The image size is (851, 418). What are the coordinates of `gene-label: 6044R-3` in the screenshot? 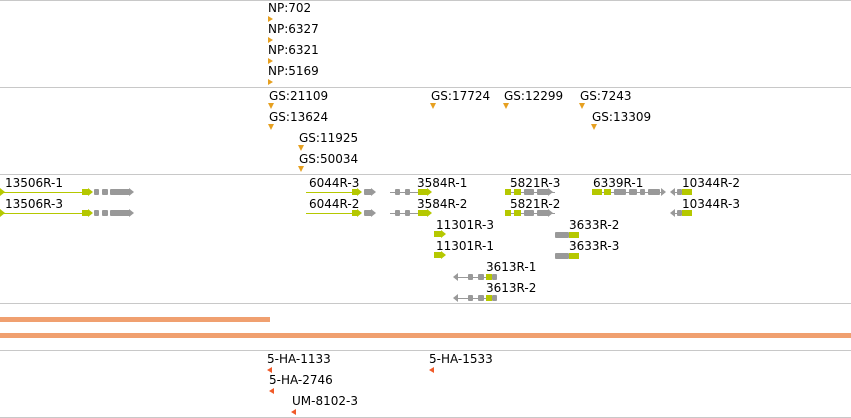 It's located at (334, 183).